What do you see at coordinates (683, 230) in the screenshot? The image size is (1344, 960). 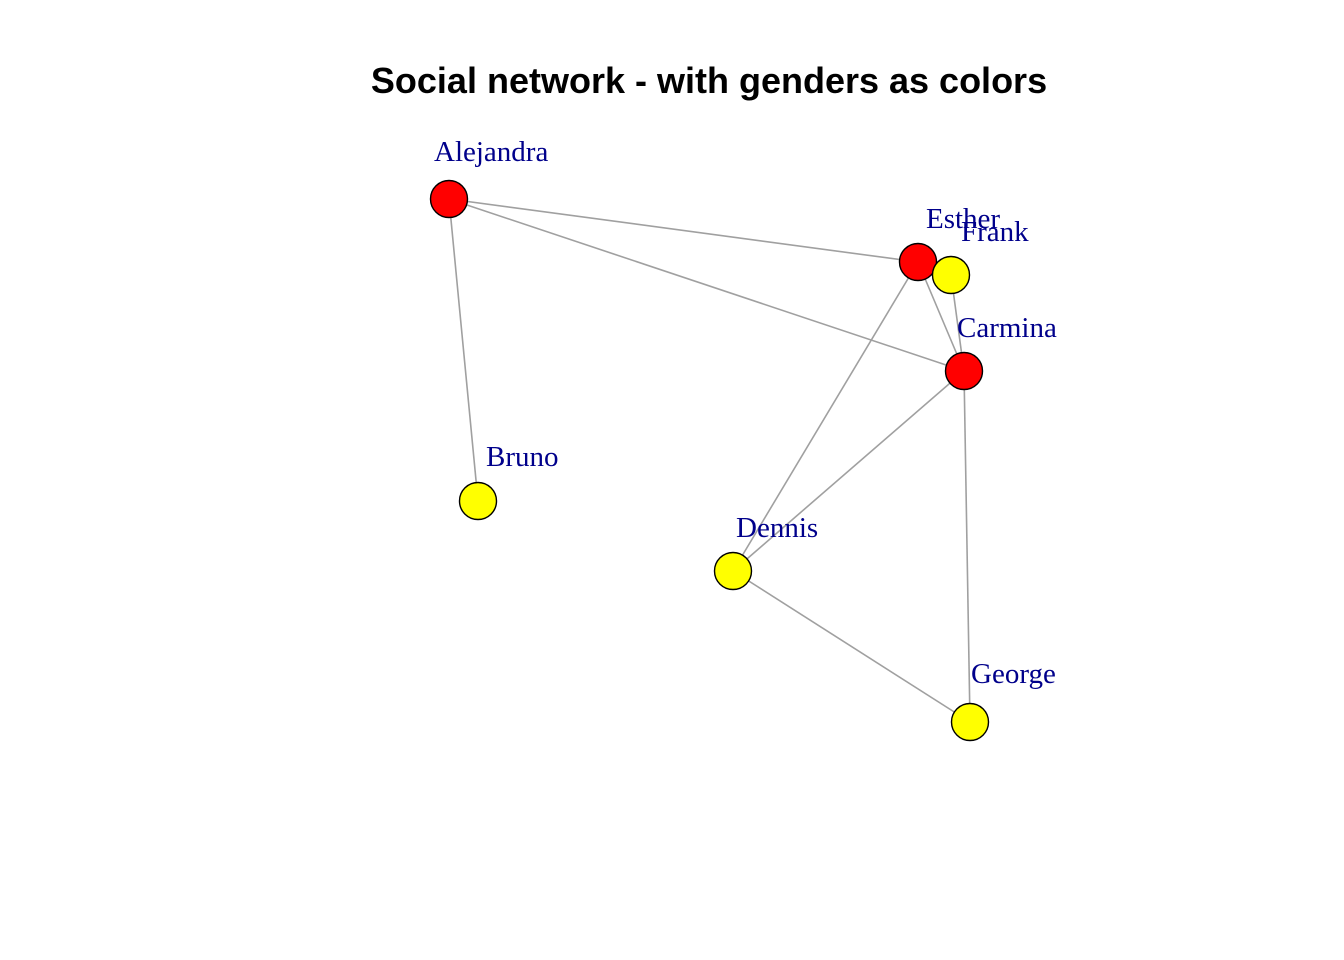 I see `edge-alejandra-esther` at bounding box center [683, 230].